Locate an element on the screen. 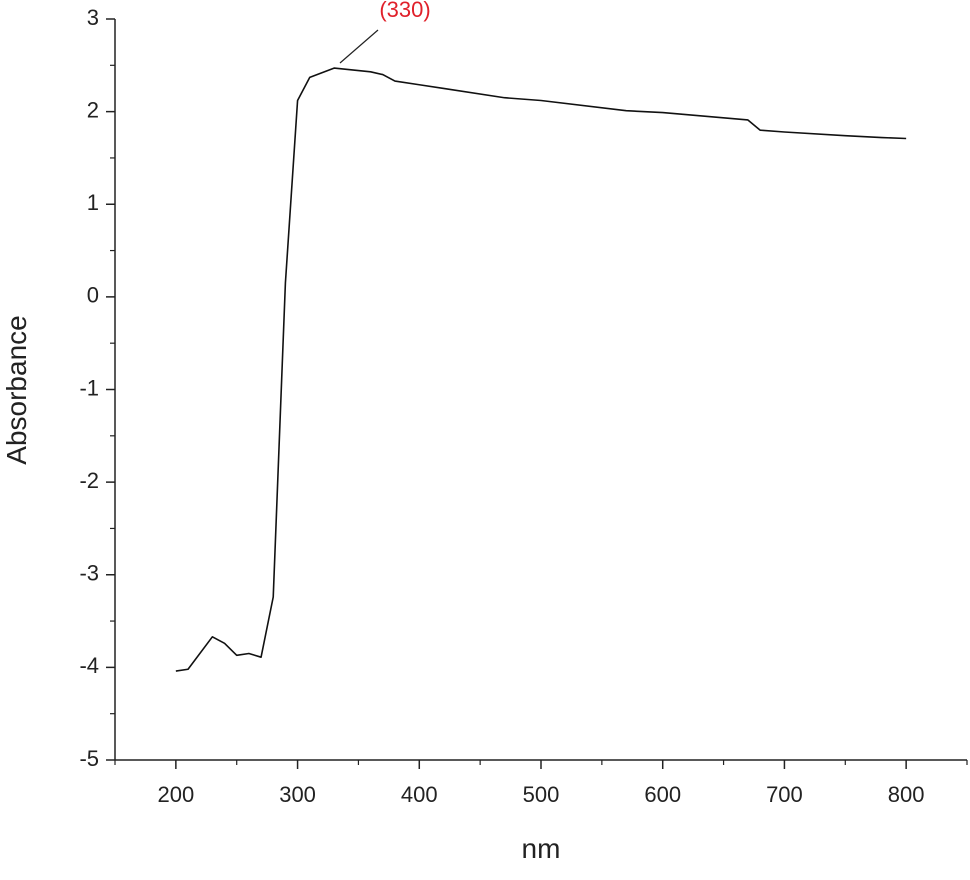 This screenshot has height=880, width=970. x-tick-label: 400 is located at coordinates (419, 794).